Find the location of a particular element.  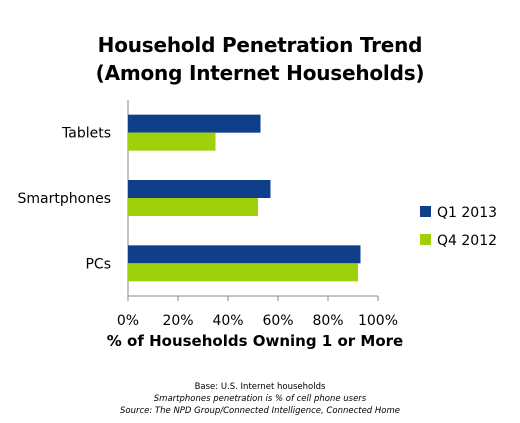

bar-smartphones-q4-2012 is located at coordinates (193, 207).